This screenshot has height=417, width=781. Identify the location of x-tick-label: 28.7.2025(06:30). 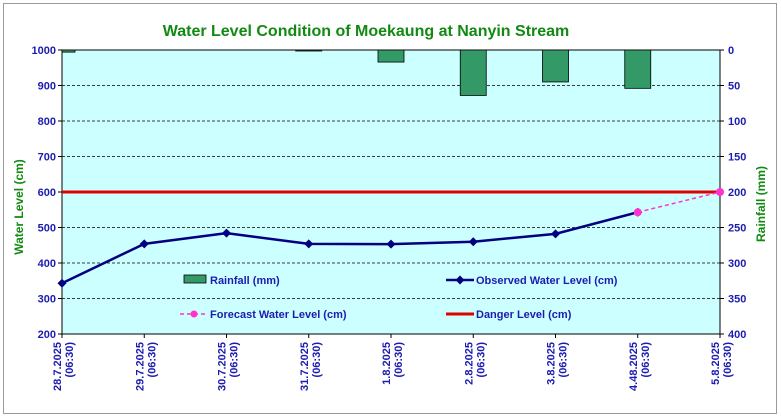
(64, 366).